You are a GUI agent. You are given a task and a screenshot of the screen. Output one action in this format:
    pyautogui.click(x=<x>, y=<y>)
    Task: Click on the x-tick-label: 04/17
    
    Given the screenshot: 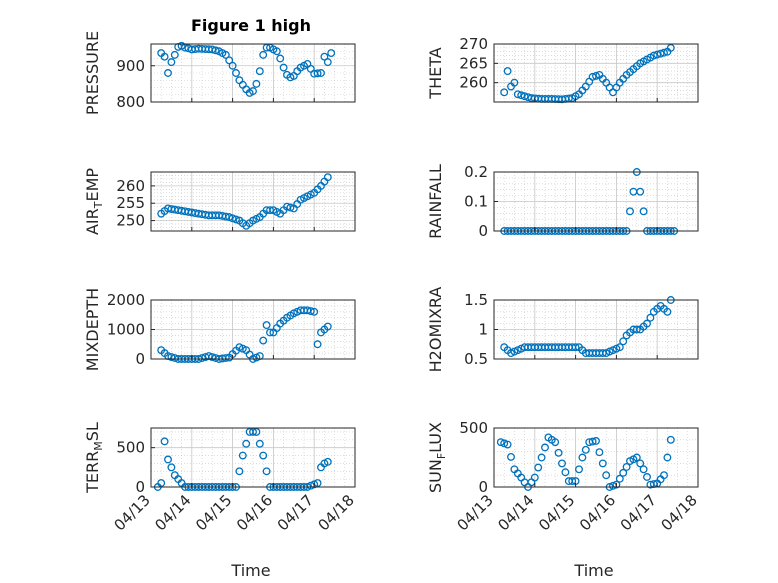 What is the action you would take?
    pyautogui.click(x=638, y=512)
    